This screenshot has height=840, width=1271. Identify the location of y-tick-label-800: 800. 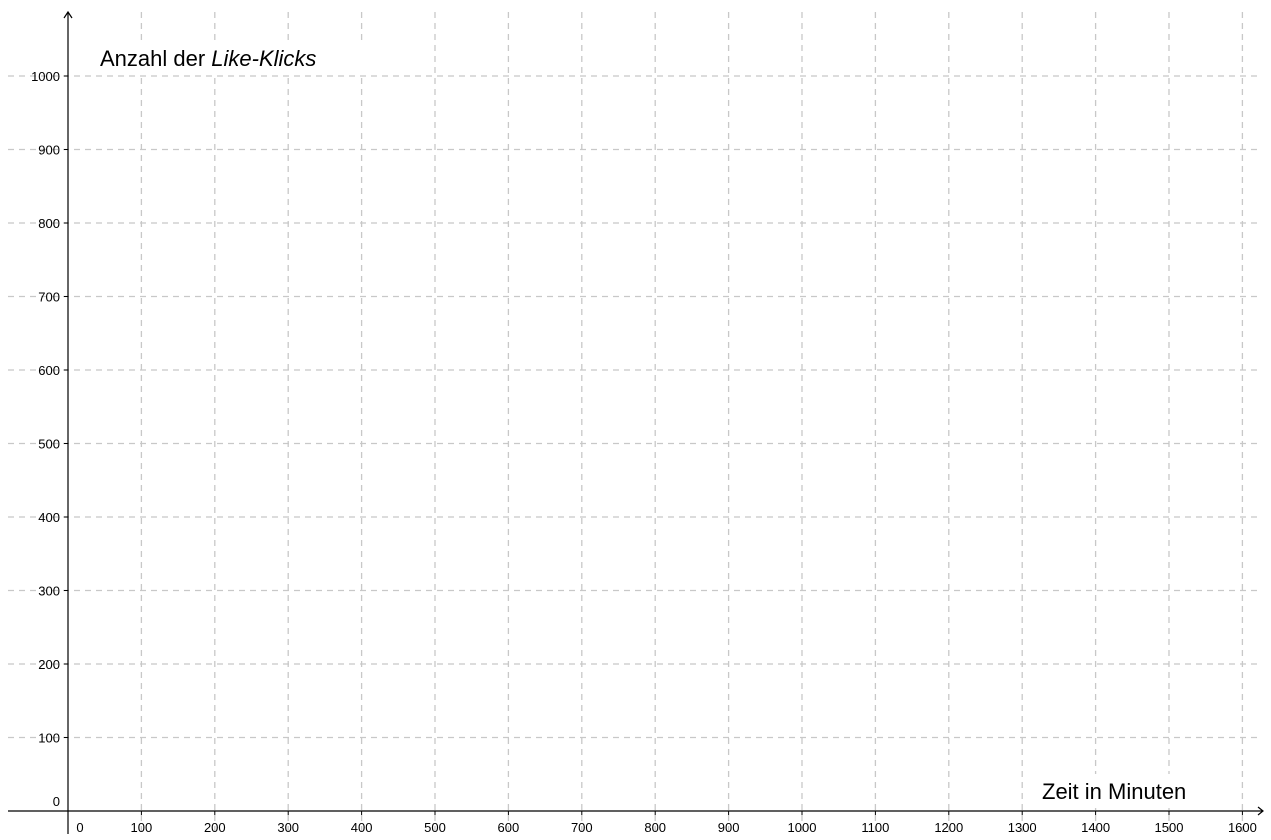
(49, 223).